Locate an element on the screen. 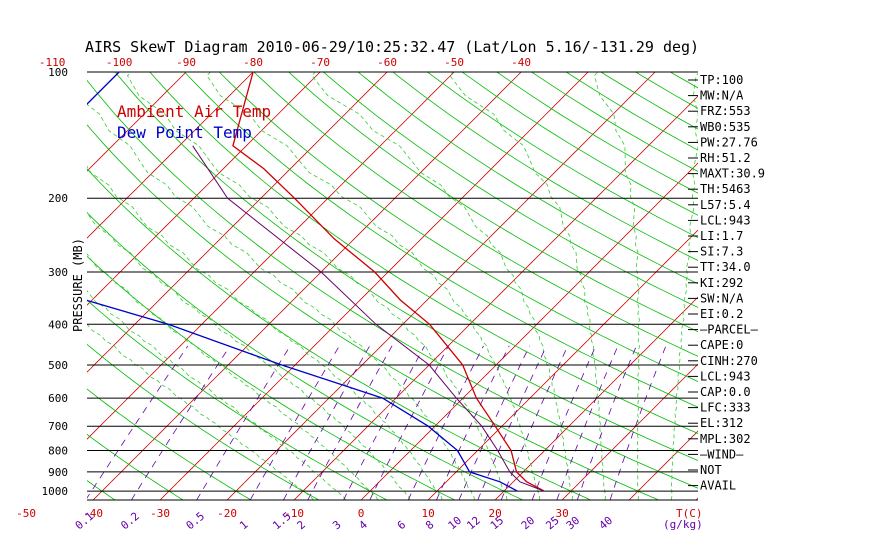  stat-label: KI:292 is located at coordinates (721, 283).